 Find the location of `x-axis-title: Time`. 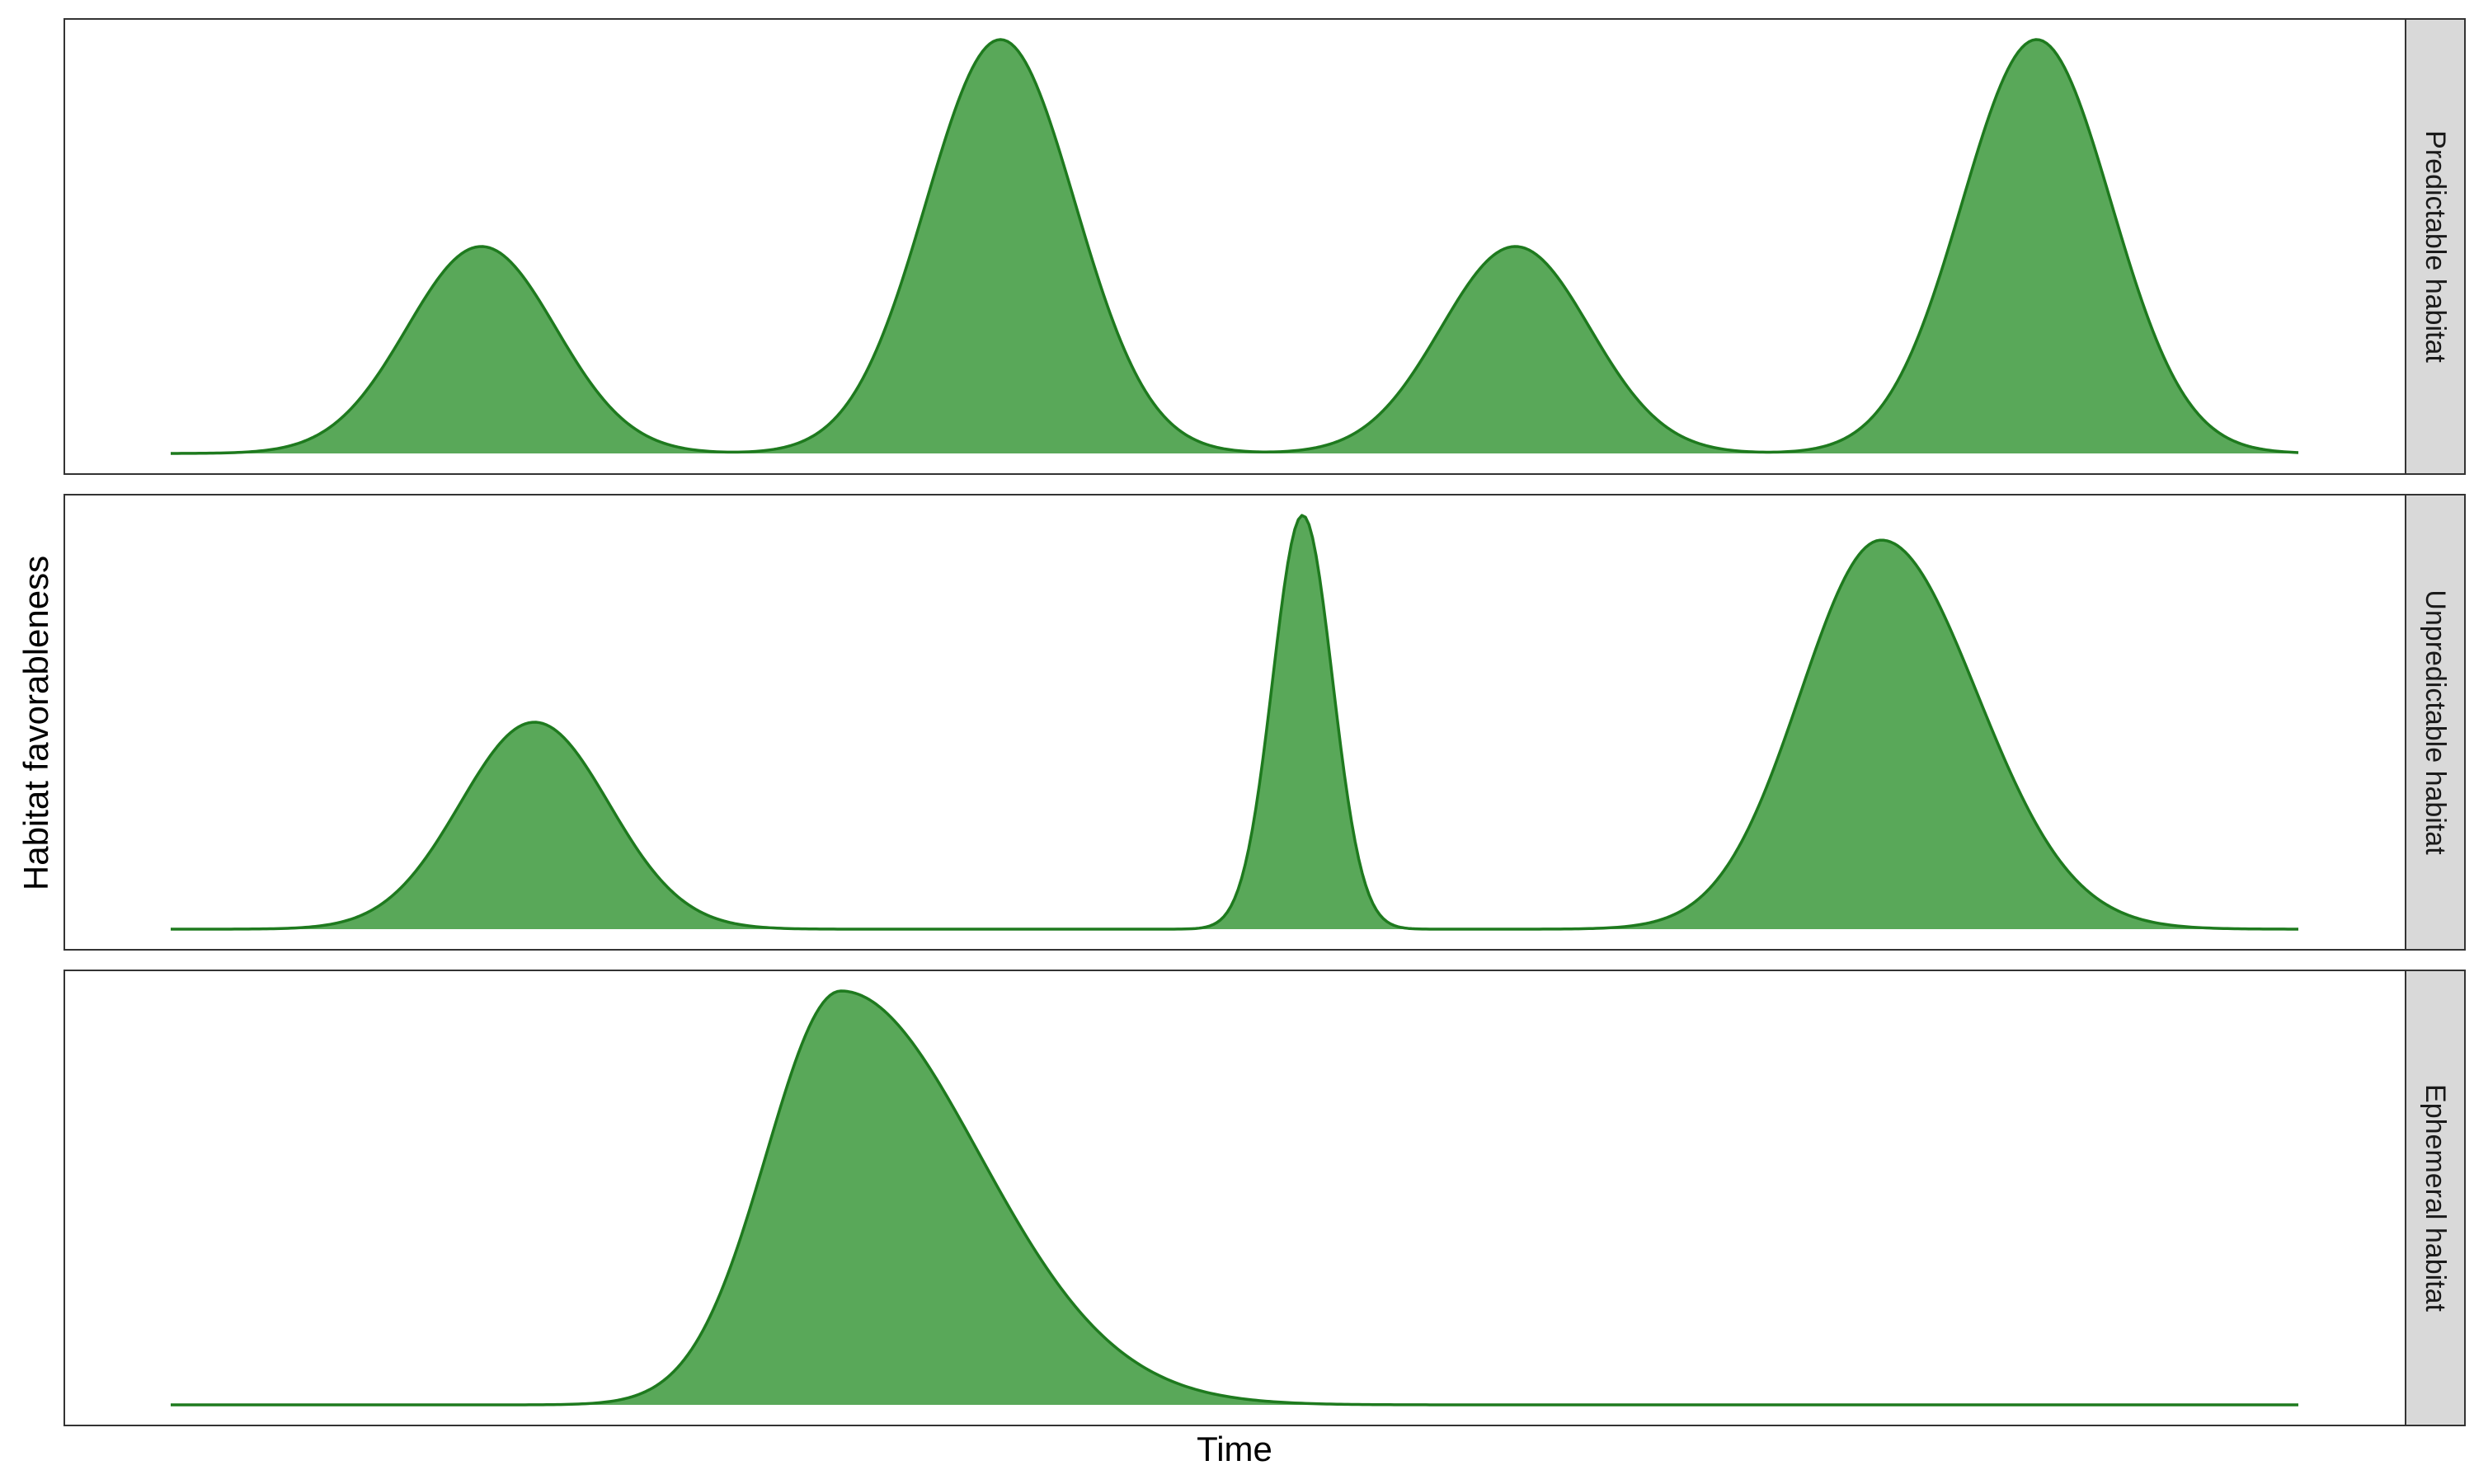

x-axis-title: Time is located at coordinates (1234, 1449).